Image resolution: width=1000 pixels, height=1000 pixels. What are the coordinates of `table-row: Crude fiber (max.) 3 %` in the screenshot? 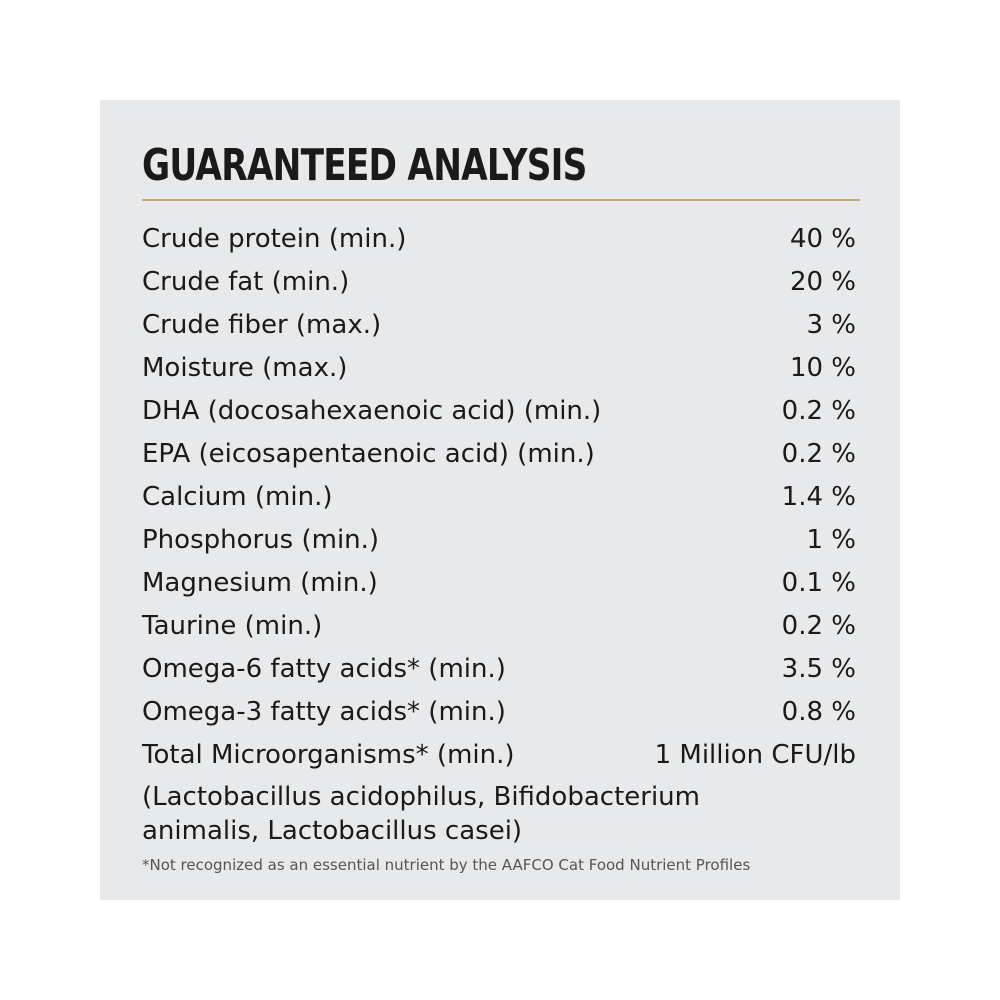 It's located at (499, 325).